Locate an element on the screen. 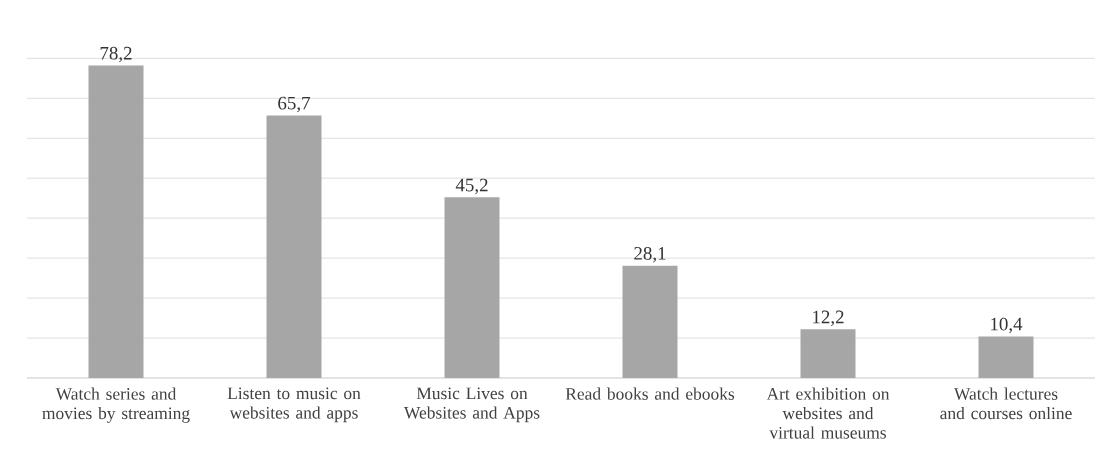 The height and width of the screenshot is (474, 1095). x-tick-label: Watch series and movies by streaming is located at coordinates (116, 405).